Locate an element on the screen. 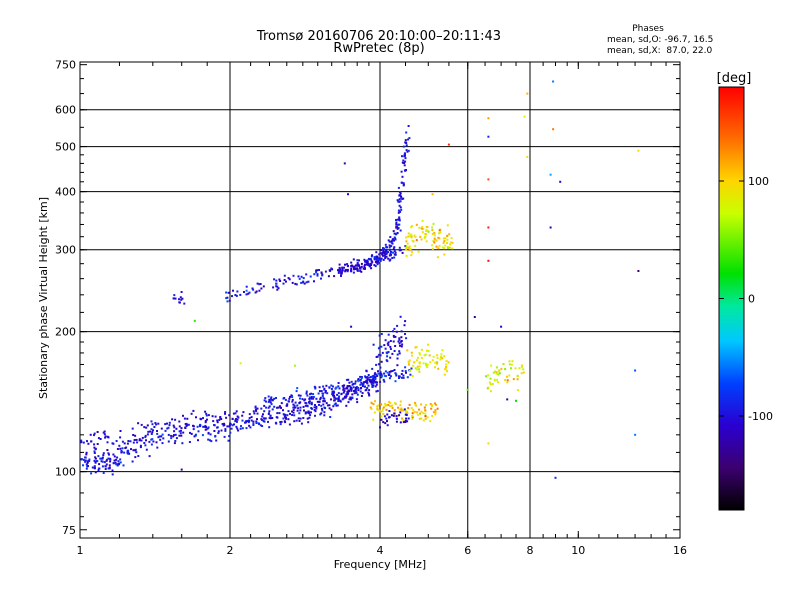  y-tick-label: 300 is located at coordinates (65, 250).